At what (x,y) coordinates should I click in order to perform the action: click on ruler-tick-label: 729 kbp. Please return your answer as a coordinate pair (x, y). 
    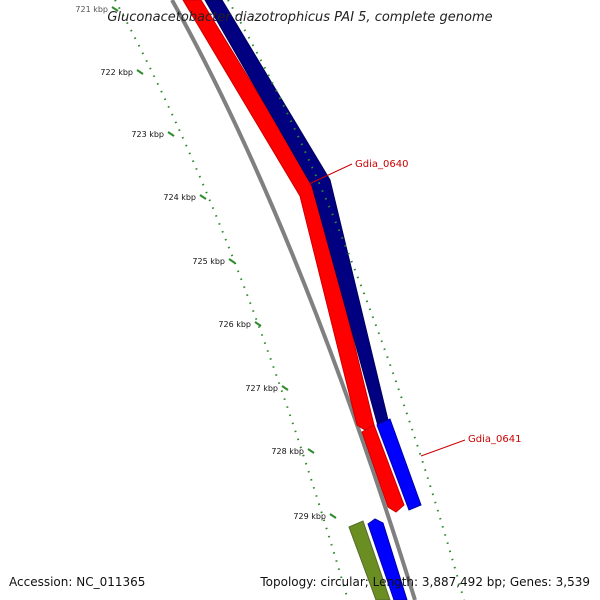
    Looking at the image, I should click on (309, 516).